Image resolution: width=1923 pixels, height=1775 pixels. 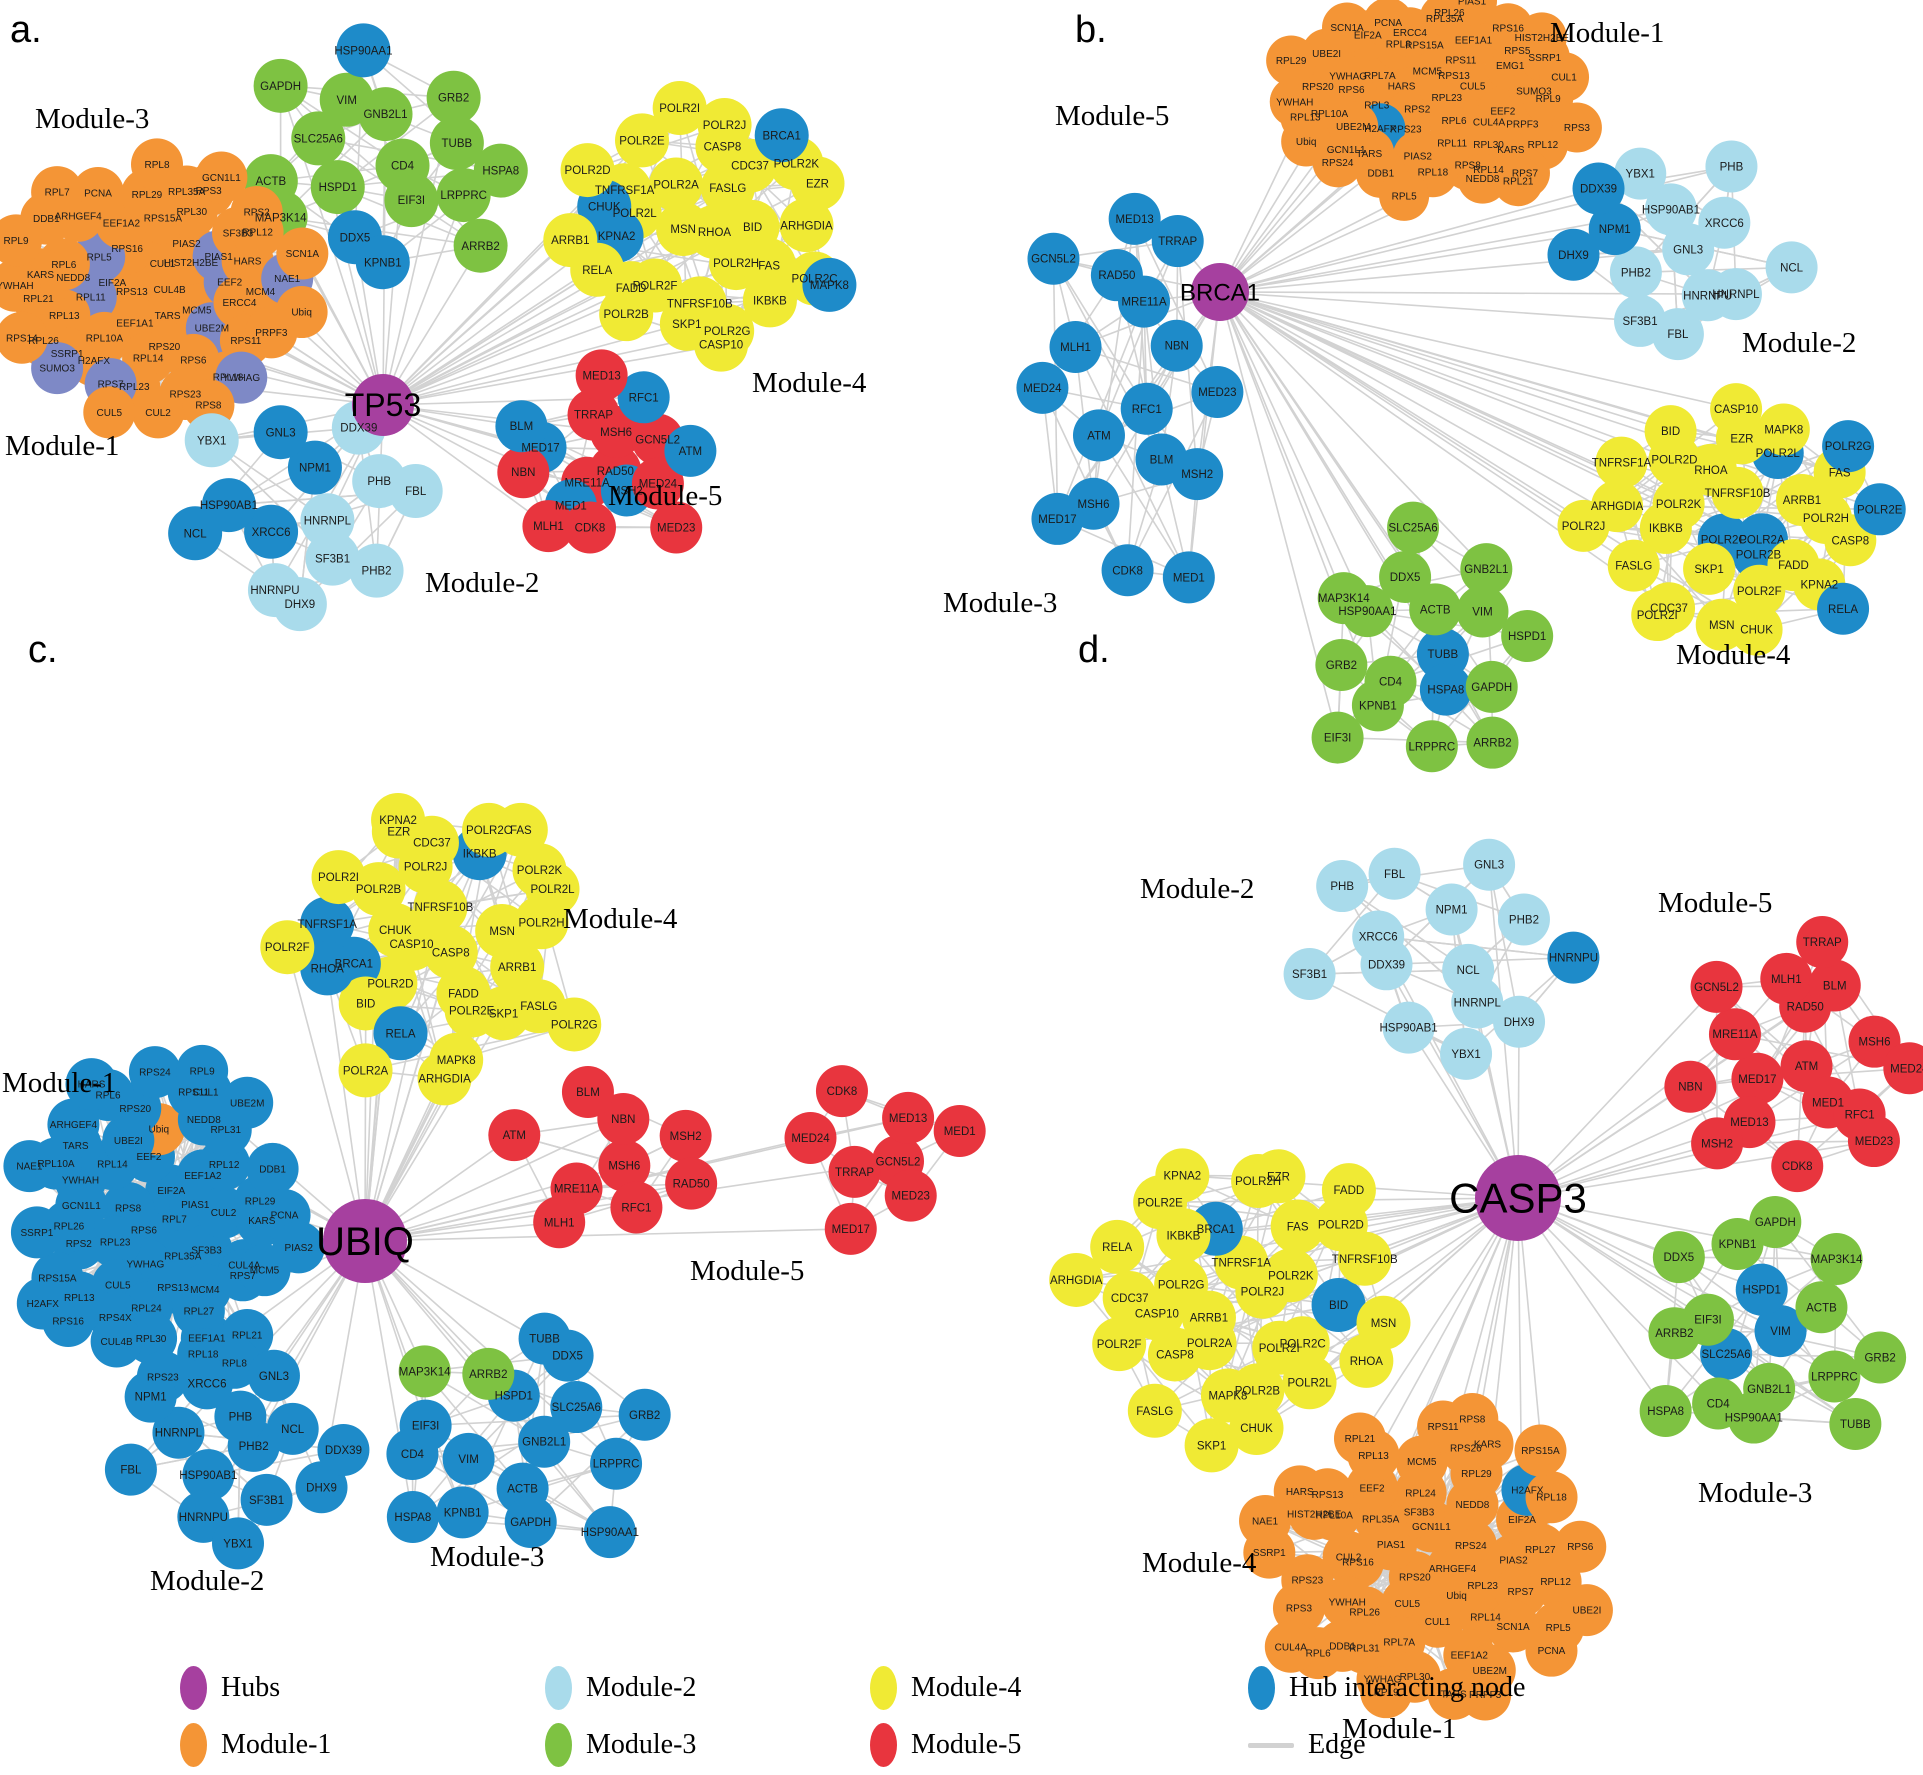 What do you see at coordinates (1449, 13) in the screenshot?
I see `node-label: RPL26` at bounding box center [1449, 13].